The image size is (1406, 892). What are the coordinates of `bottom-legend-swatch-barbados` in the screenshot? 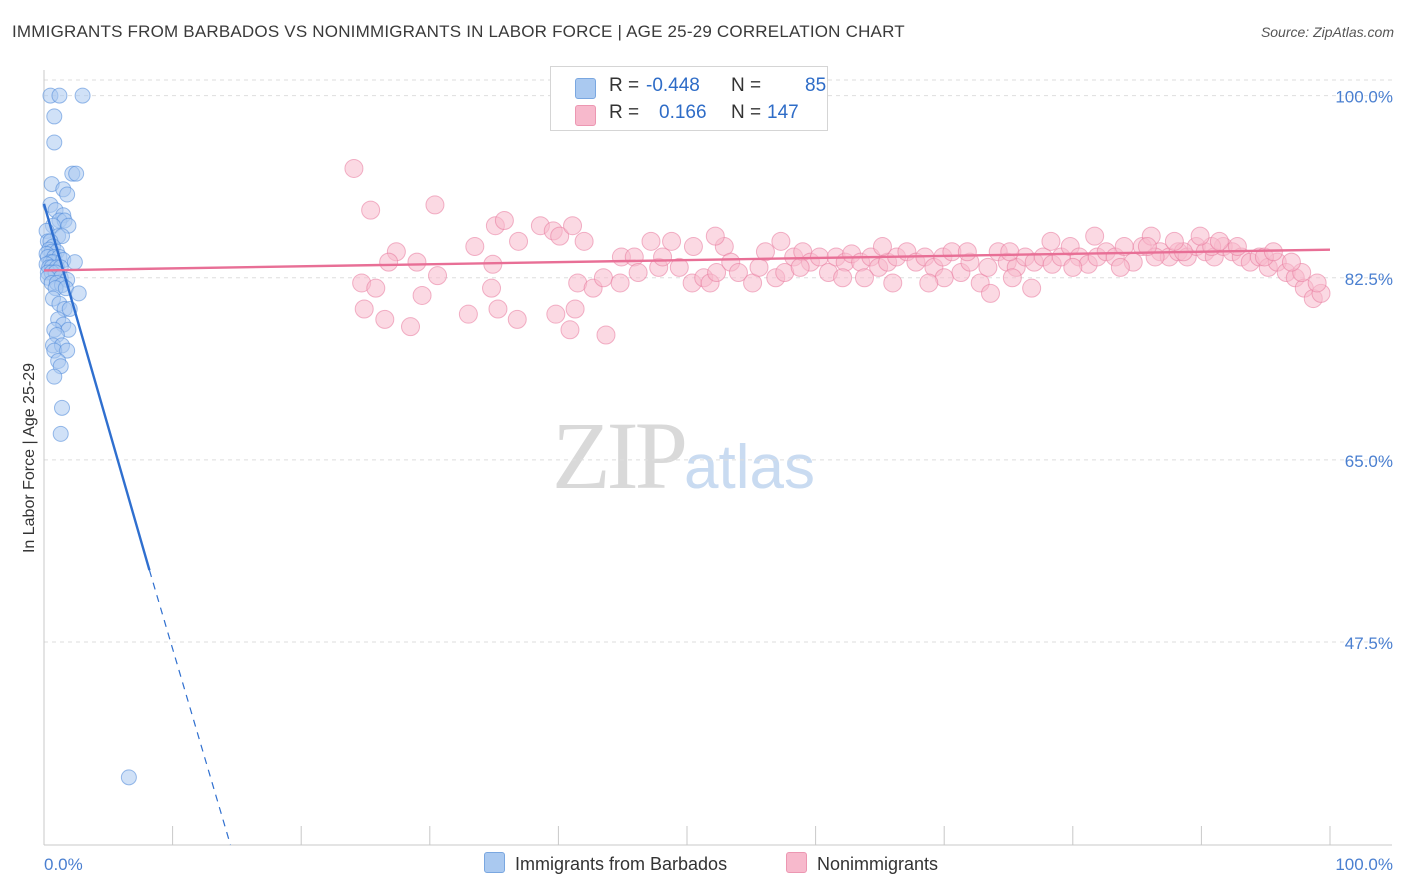 It's located at (494, 862).